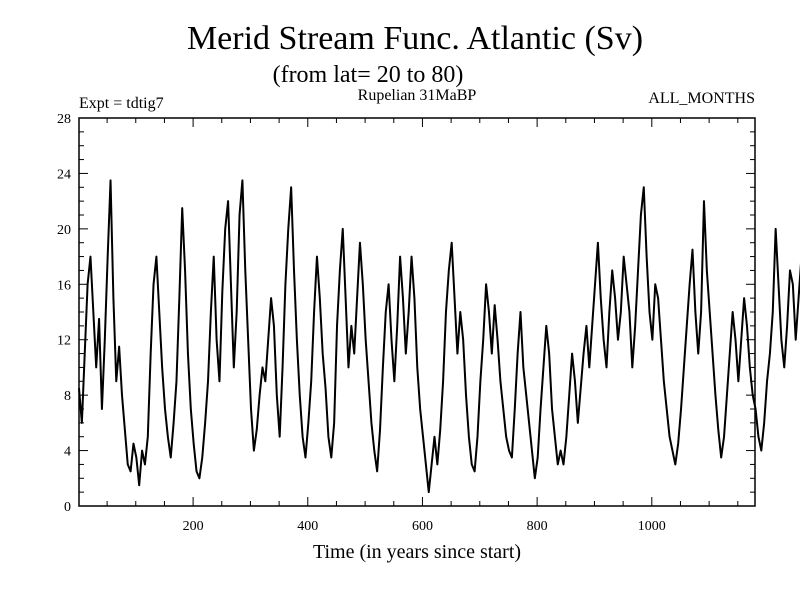 The image size is (800, 600). Describe the element at coordinates (67, 452) in the screenshot. I see `y-tick-label: 4` at that location.